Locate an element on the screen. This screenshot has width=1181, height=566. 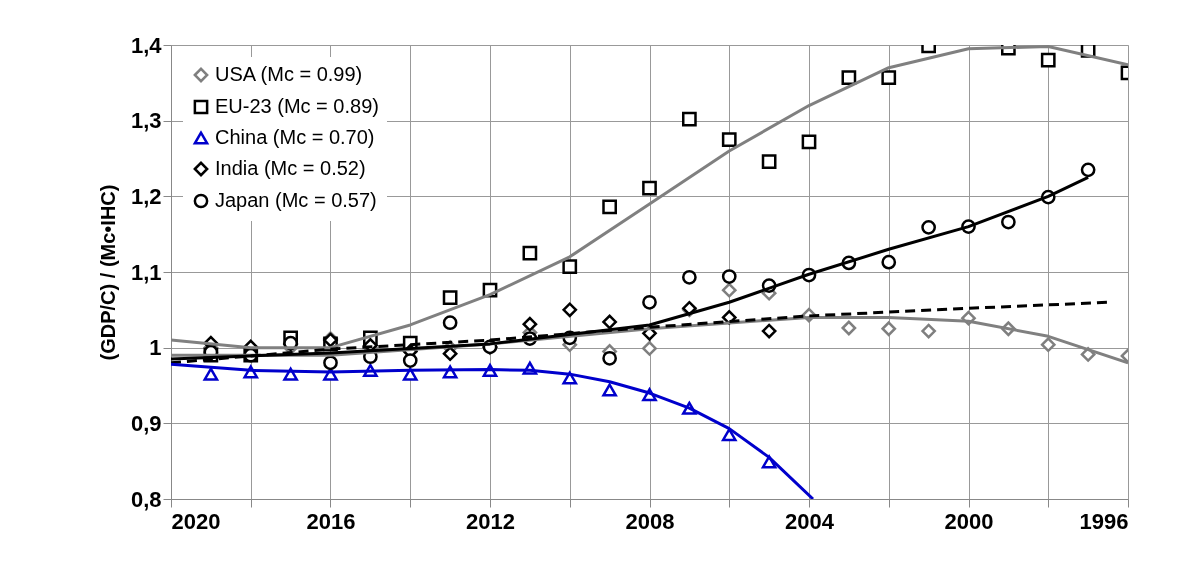
legend-label: China (Mc = 0.70) is located at coordinates (295, 137).